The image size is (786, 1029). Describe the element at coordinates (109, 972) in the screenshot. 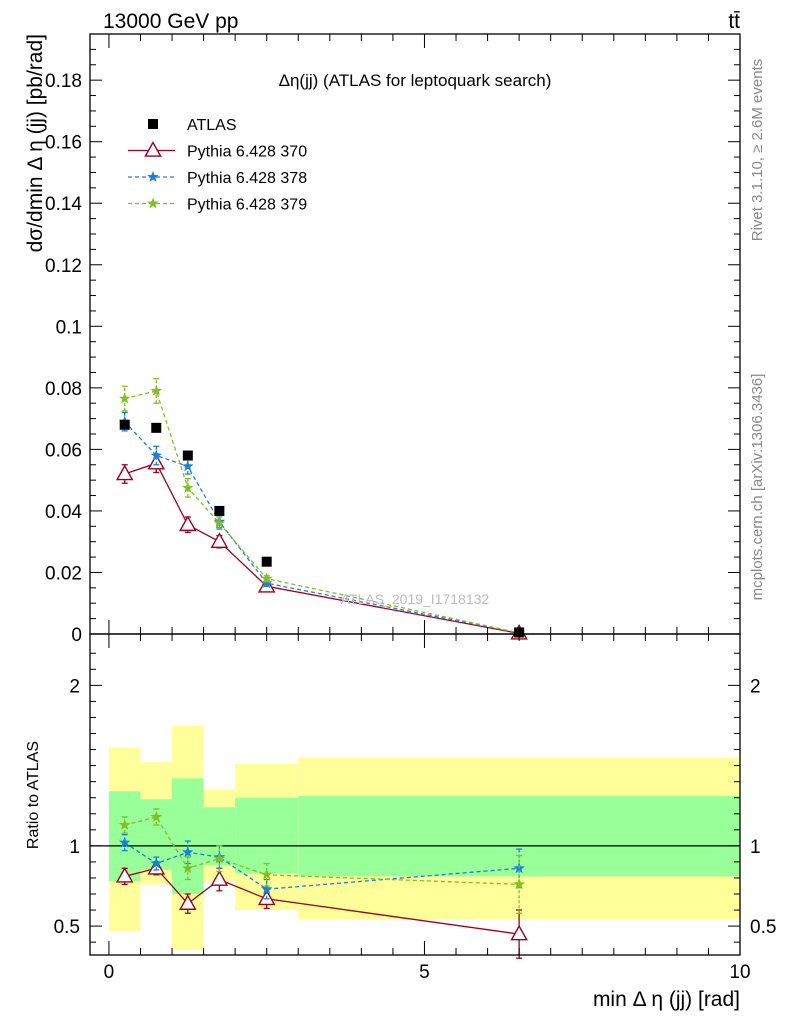

I see `xtick-label: 0` at that location.